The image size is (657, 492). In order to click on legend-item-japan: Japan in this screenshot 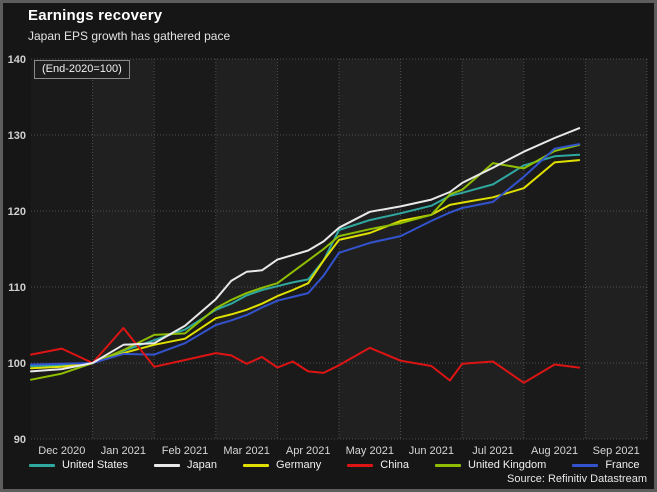, I will do `click(185, 465)`.